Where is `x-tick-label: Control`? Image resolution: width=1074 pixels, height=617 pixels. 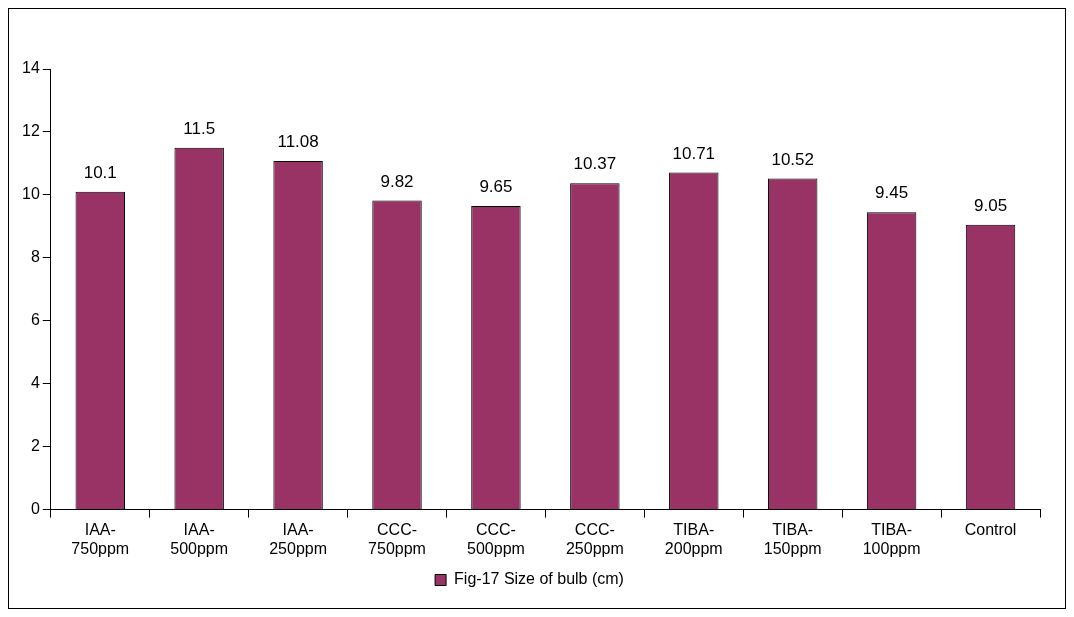
x-tick-label: Control is located at coordinates (990, 529).